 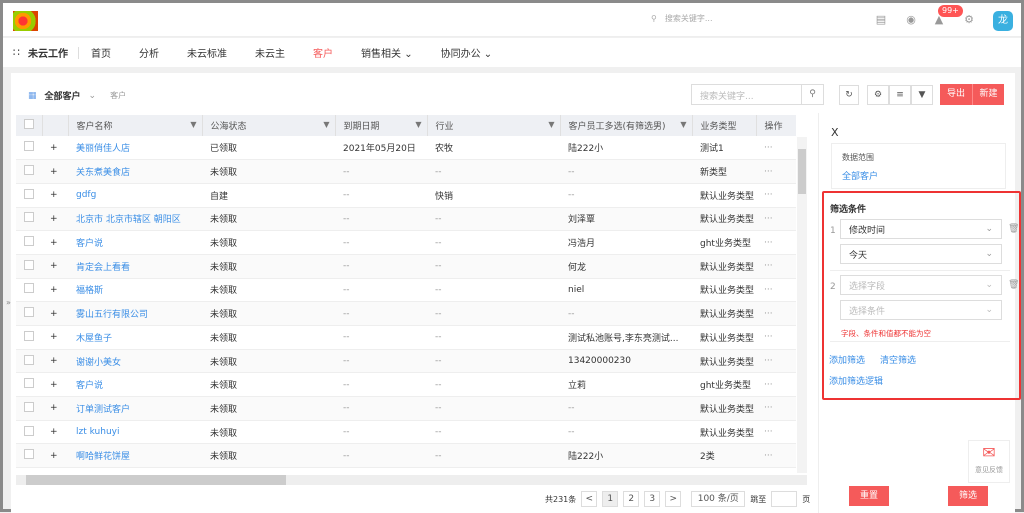 I want to click on customer-name-link: 木屋鱼子, so click(x=135, y=337).